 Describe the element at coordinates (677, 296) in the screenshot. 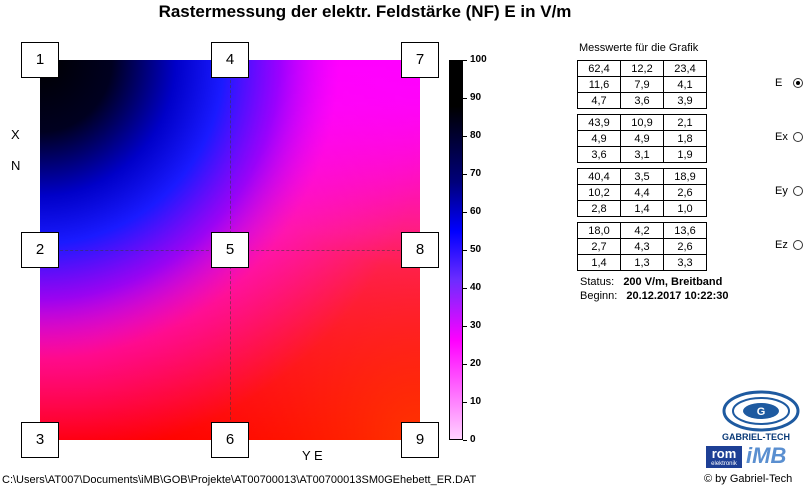

I see `begin-value: 20.12.2017 10:22:30` at that location.